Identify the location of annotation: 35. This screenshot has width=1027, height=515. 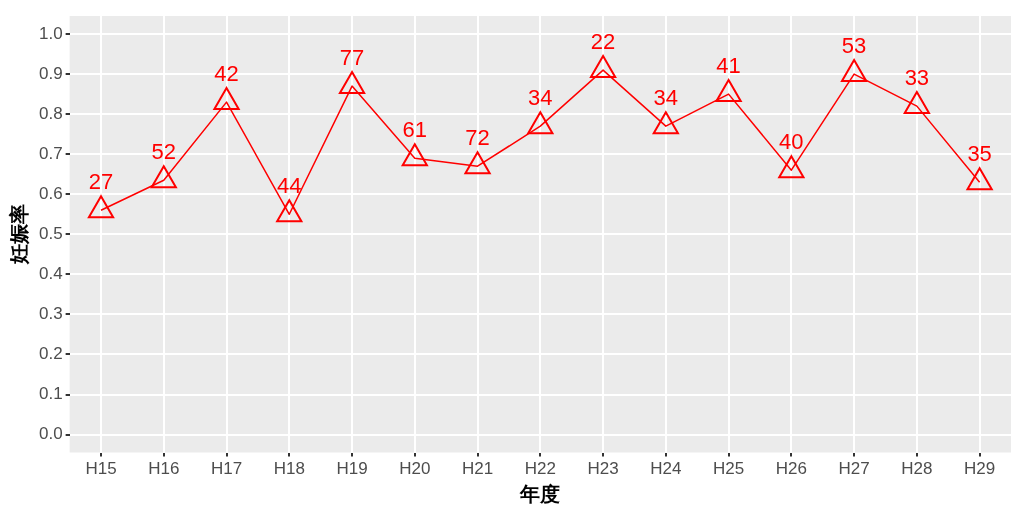
(979, 154).